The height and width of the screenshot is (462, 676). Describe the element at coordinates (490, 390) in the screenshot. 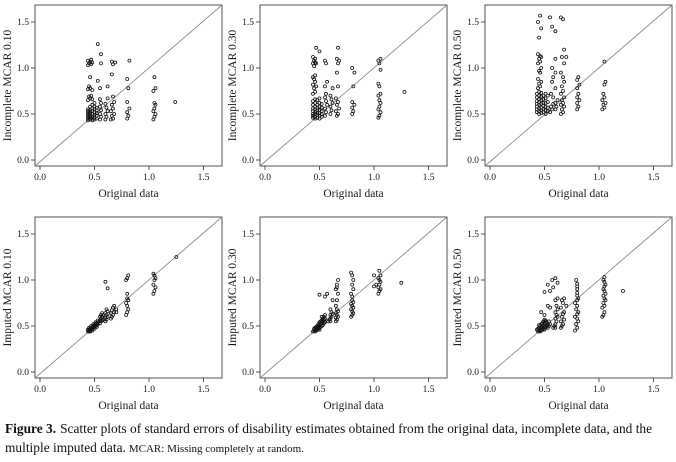

I see `x-tick-label: 0.0` at that location.